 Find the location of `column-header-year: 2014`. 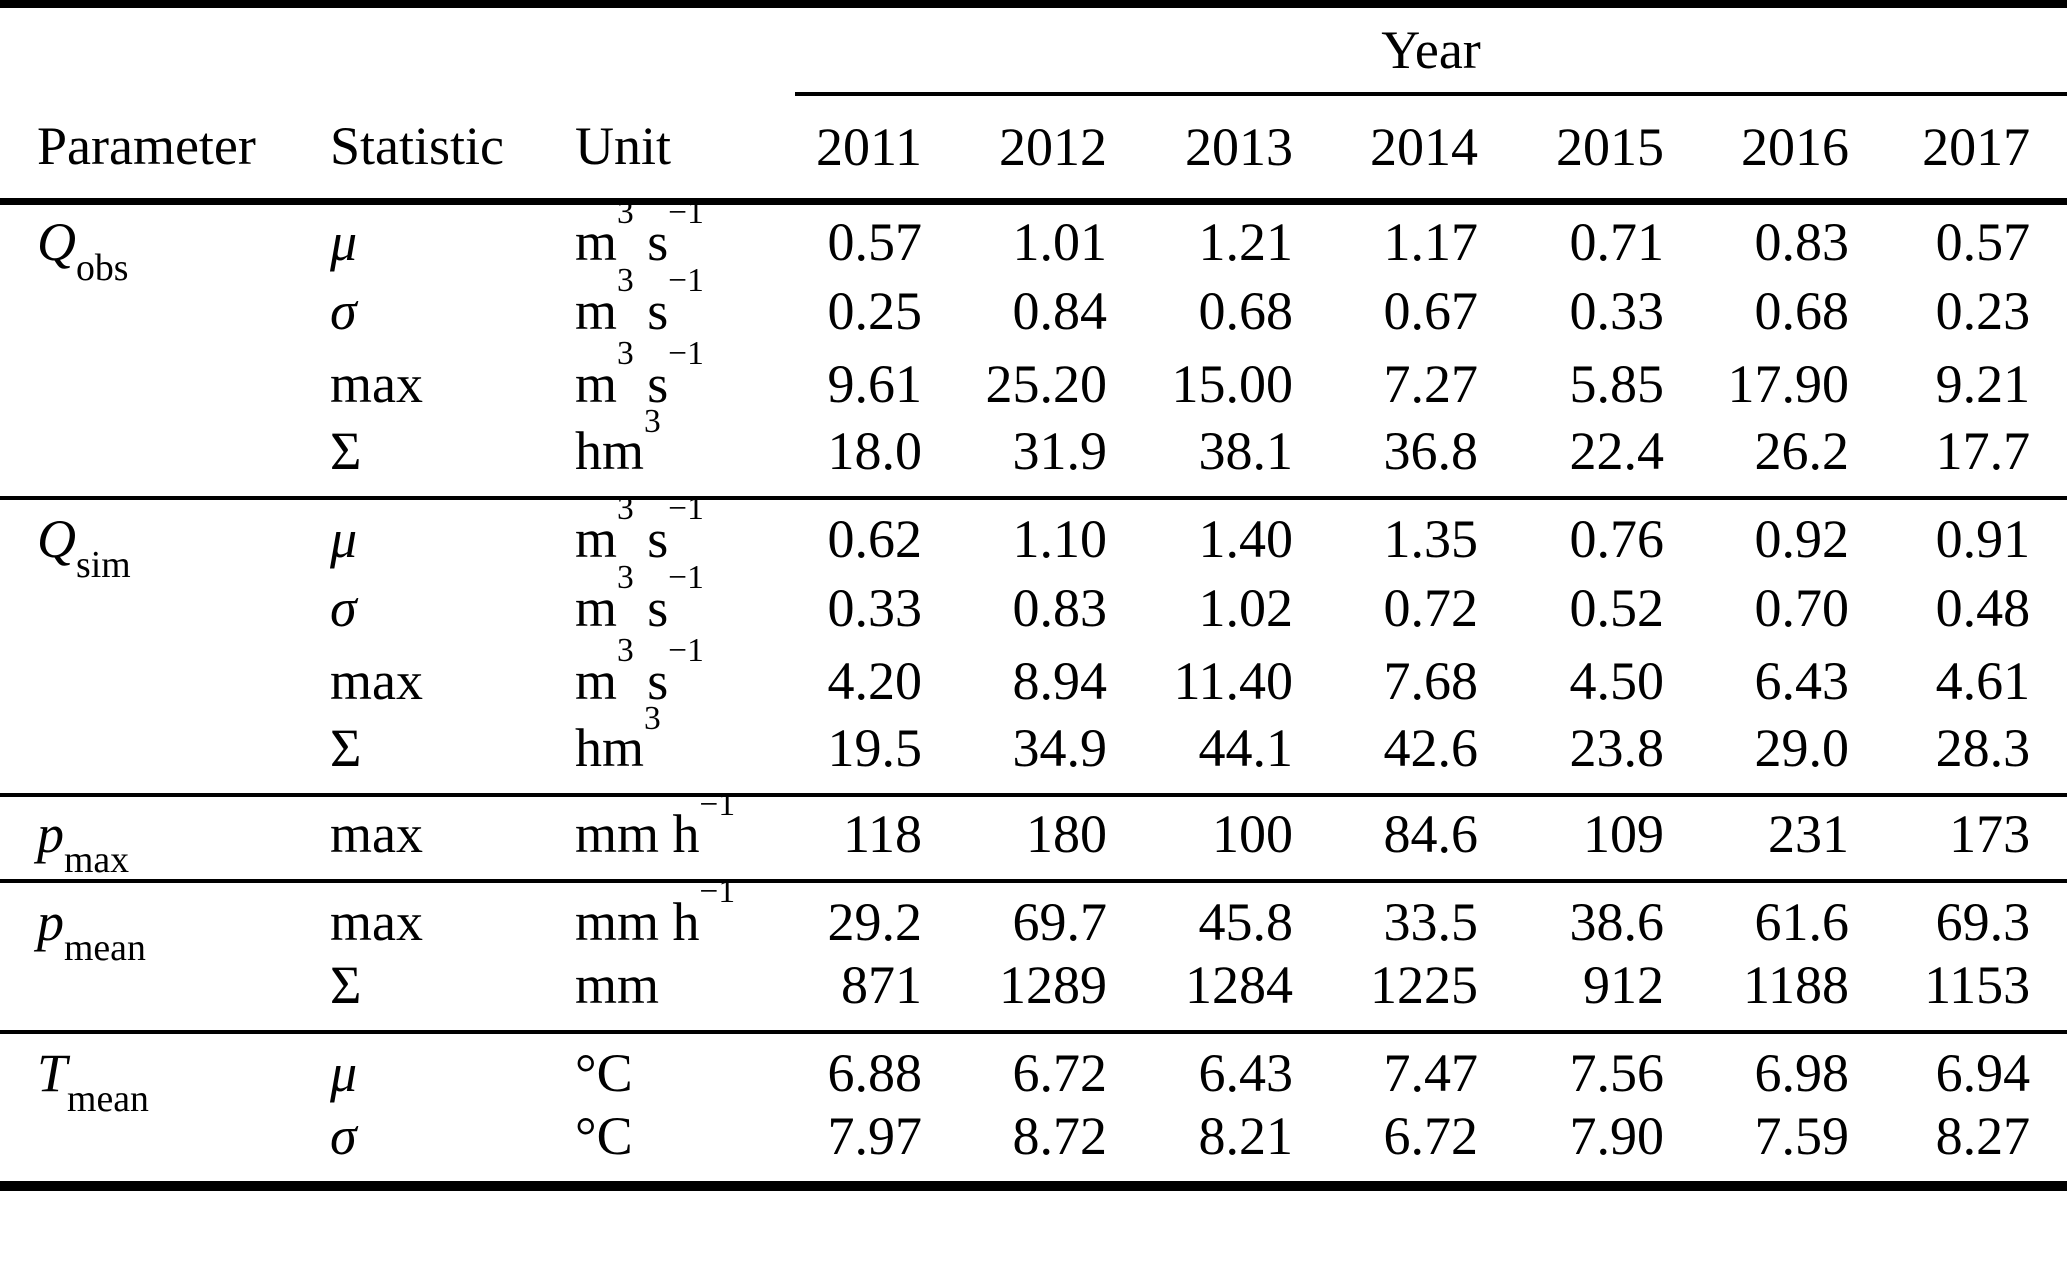

column-header-year: 2014 is located at coordinates (1385, 149).